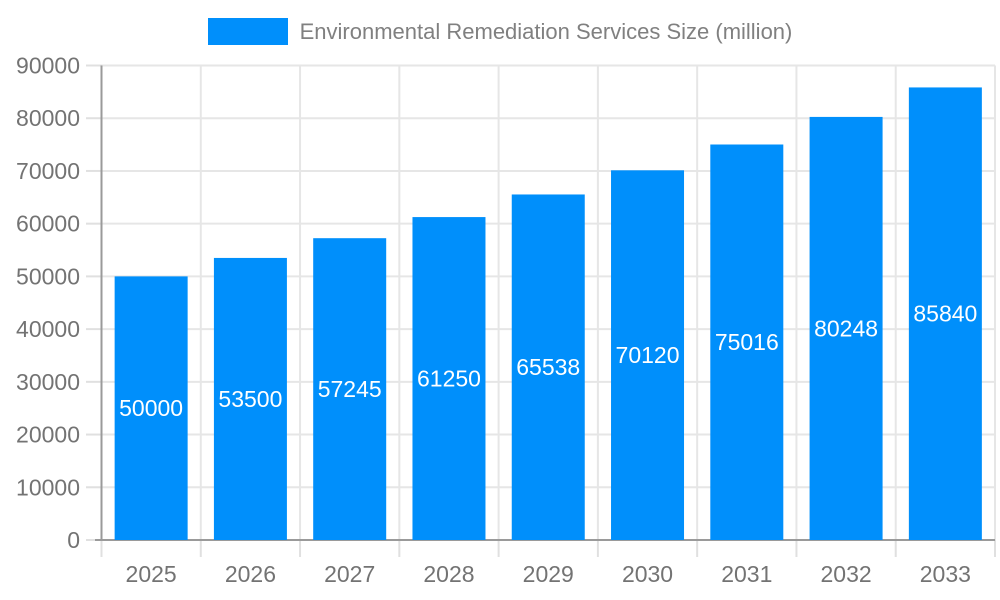  What do you see at coordinates (48, 224) in the screenshot?
I see `y-axis-label: 60000` at bounding box center [48, 224].